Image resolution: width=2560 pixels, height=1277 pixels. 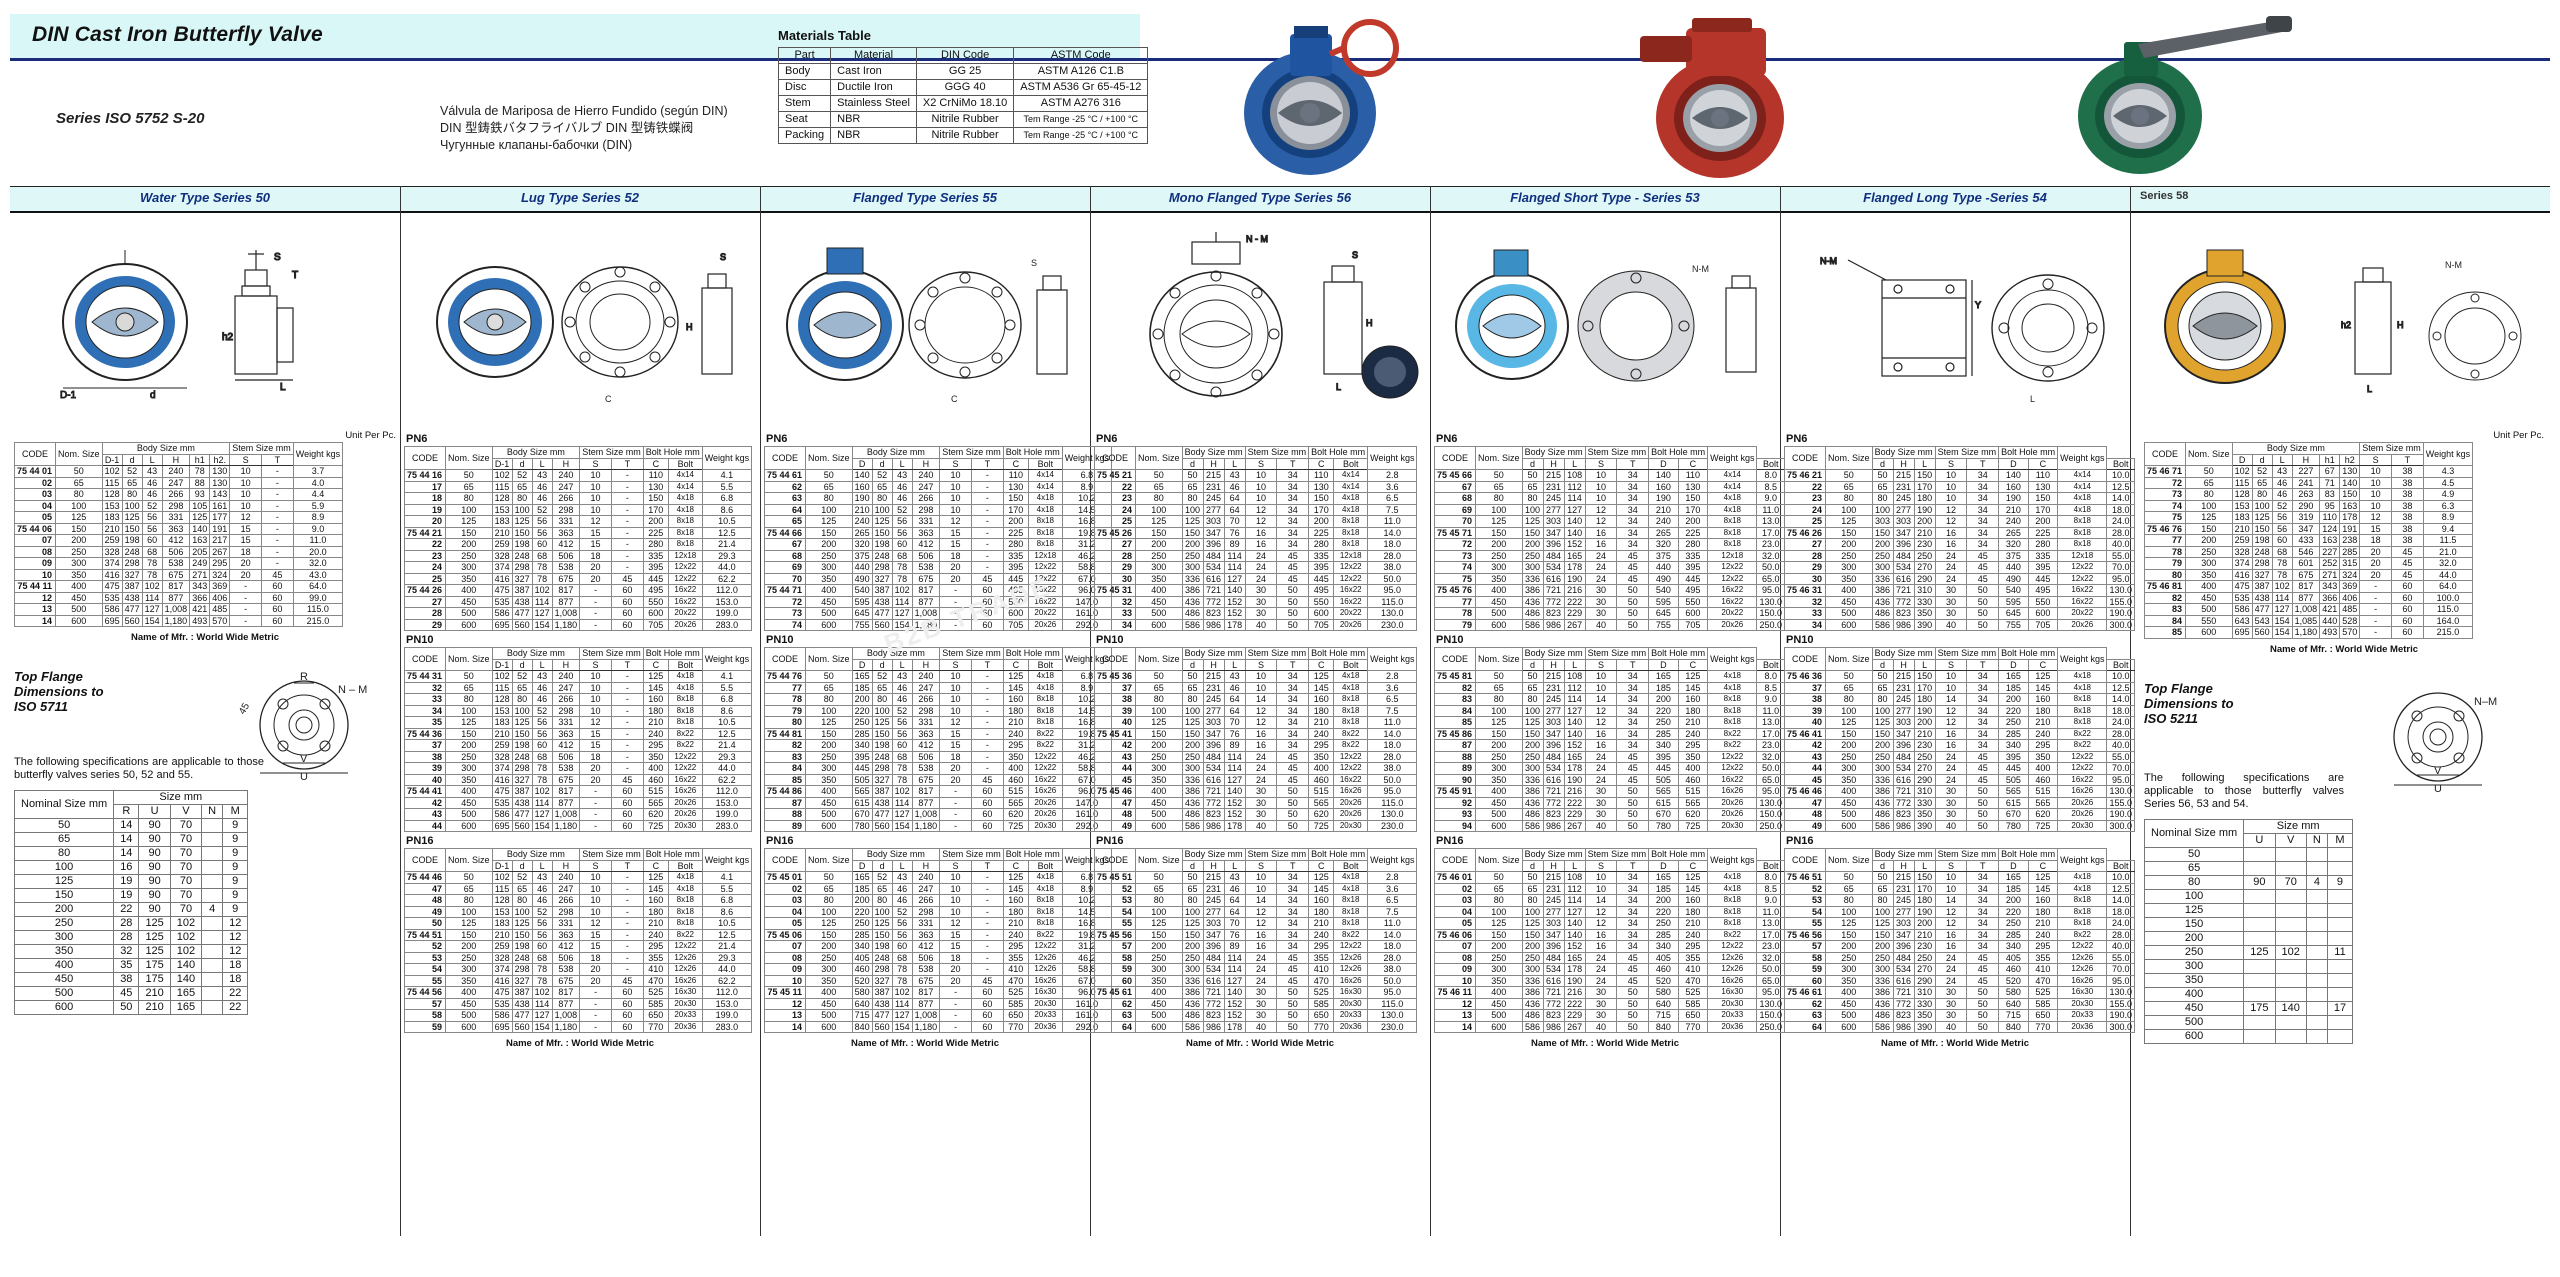 What do you see at coordinates (578, 877) in the screenshot?
I see `table-row: 75 44 46 50 102 52 43 240 10-125 4x18 4.1` at bounding box center [578, 877].